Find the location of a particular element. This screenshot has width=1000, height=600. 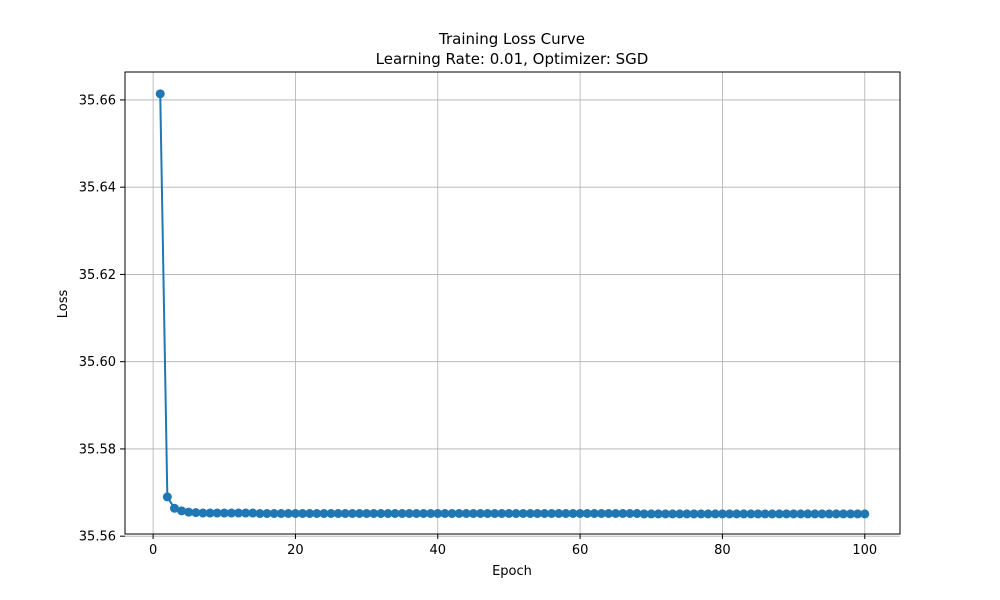

x-tick-label: 100 is located at coordinates (864, 550).